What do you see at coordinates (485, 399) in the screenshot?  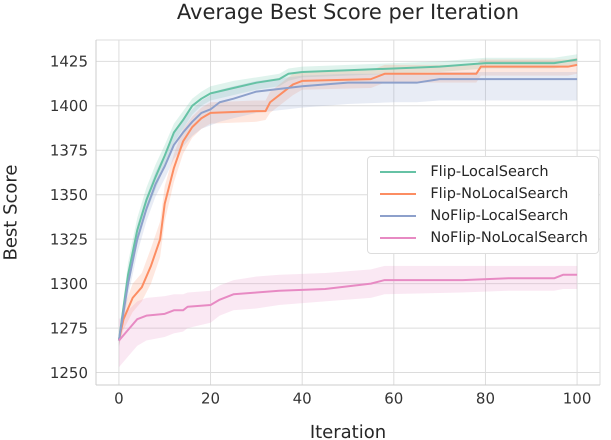 I see `x-tick-label: 80` at bounding box center [485, 399].